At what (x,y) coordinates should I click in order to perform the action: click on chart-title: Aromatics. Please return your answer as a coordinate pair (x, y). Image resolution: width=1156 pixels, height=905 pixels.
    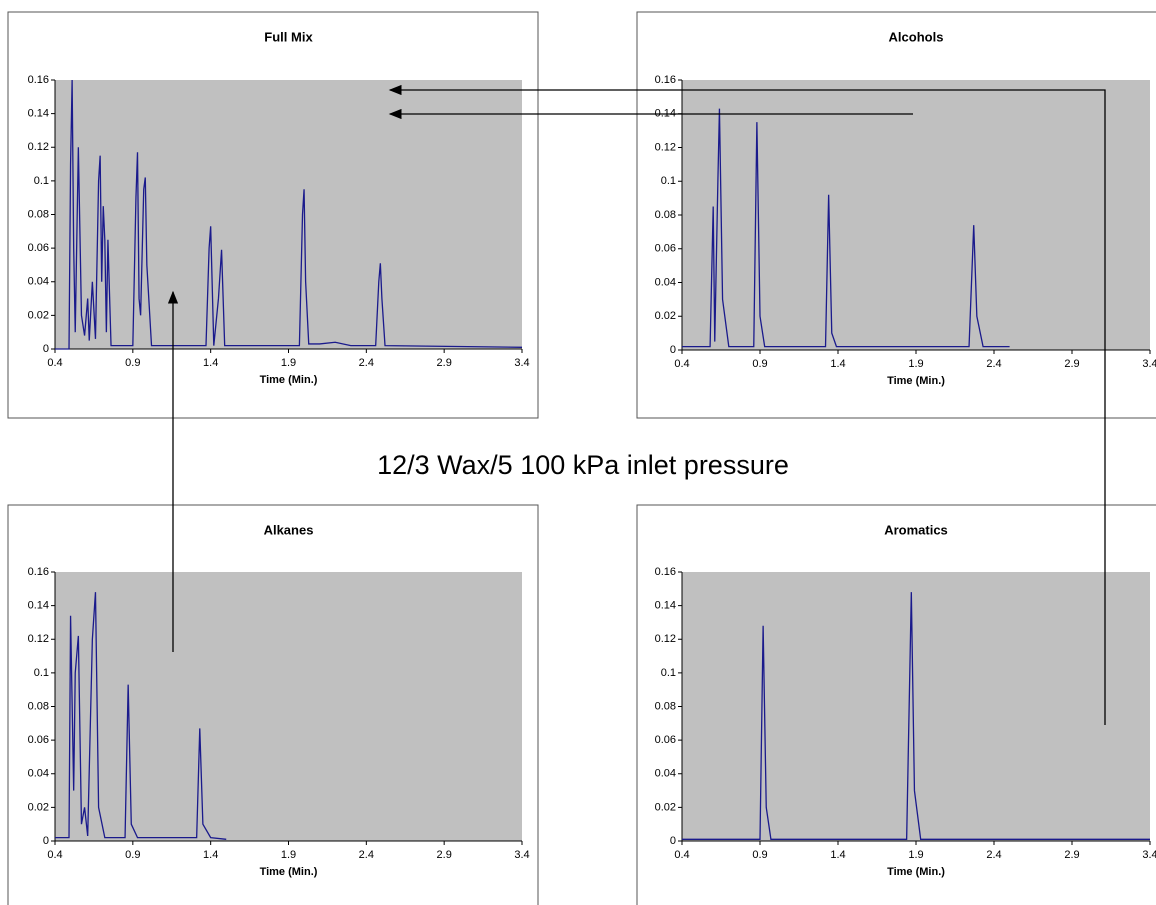
    Looking at the image, I should click on (916, 529).